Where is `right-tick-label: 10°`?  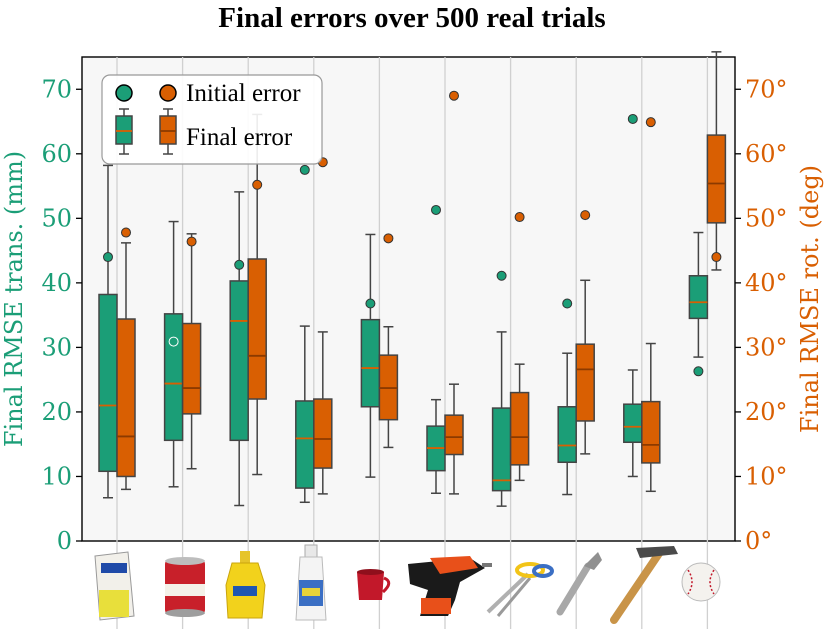
right-tick-label: 10° is located at coordinates (766, 476).